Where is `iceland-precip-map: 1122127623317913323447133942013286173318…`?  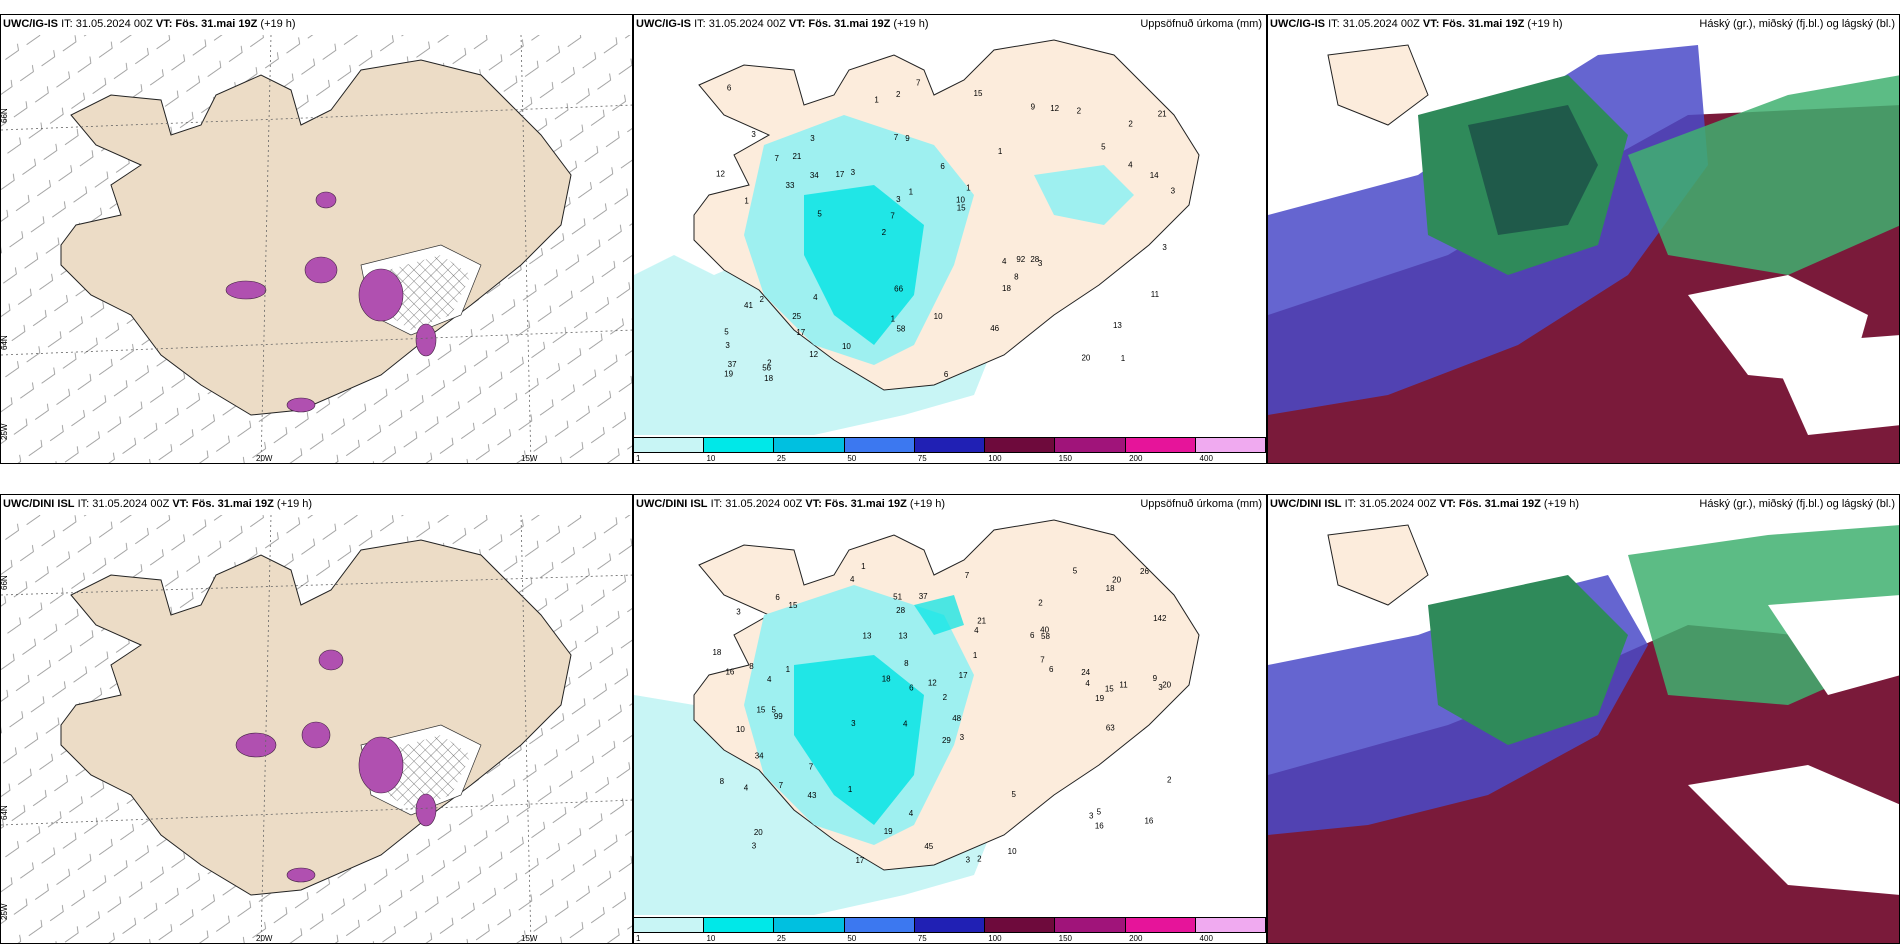 iceland-precip-map: 1122127623317913323447133942013286173318… is located at coordinates (917, 237).